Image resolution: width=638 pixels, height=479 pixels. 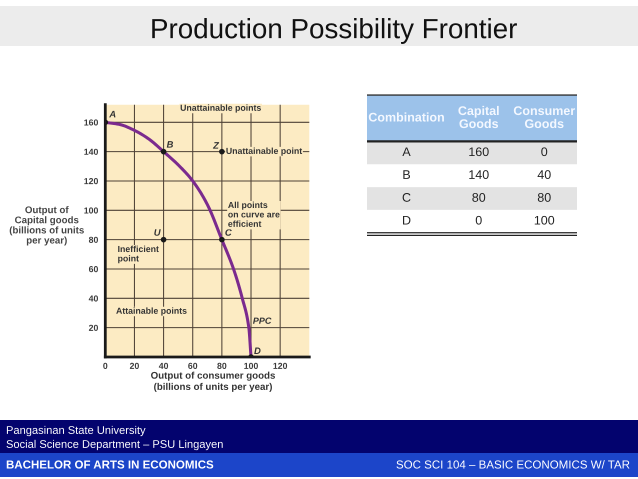 What do you see at coordinates (93, 269) in the screenshot?
I see `y-tick-label: 60` at bounding box center [93, 269].